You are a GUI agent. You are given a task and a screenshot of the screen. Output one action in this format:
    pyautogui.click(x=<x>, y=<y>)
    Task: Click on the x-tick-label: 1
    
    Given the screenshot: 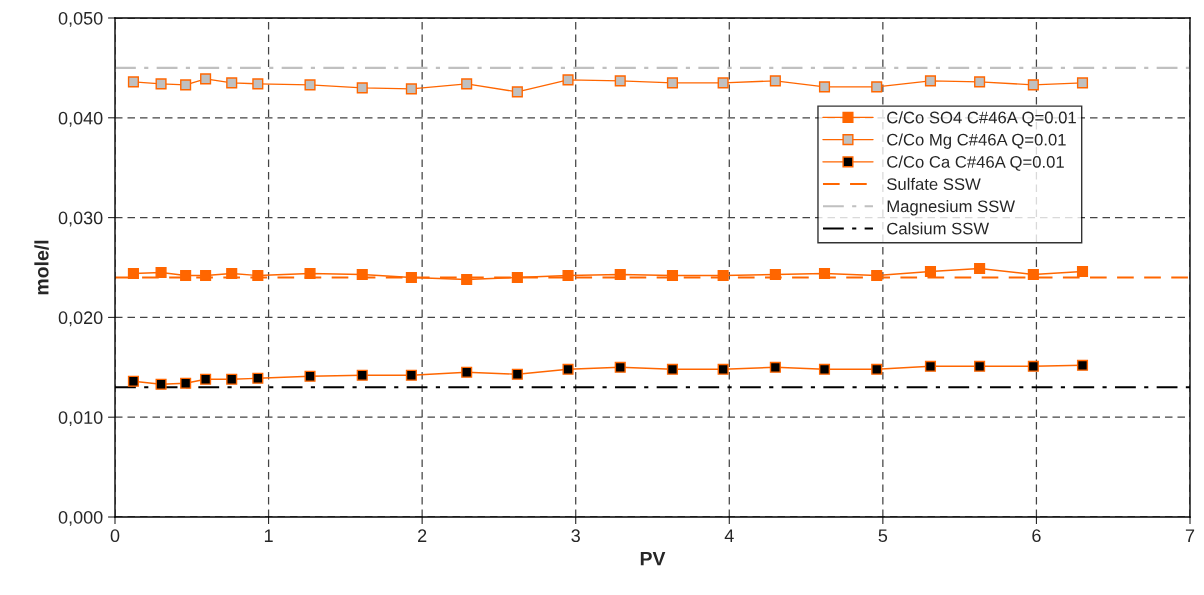 What is the action you would take?
    pyautogui.click(x=268, y=535)
    